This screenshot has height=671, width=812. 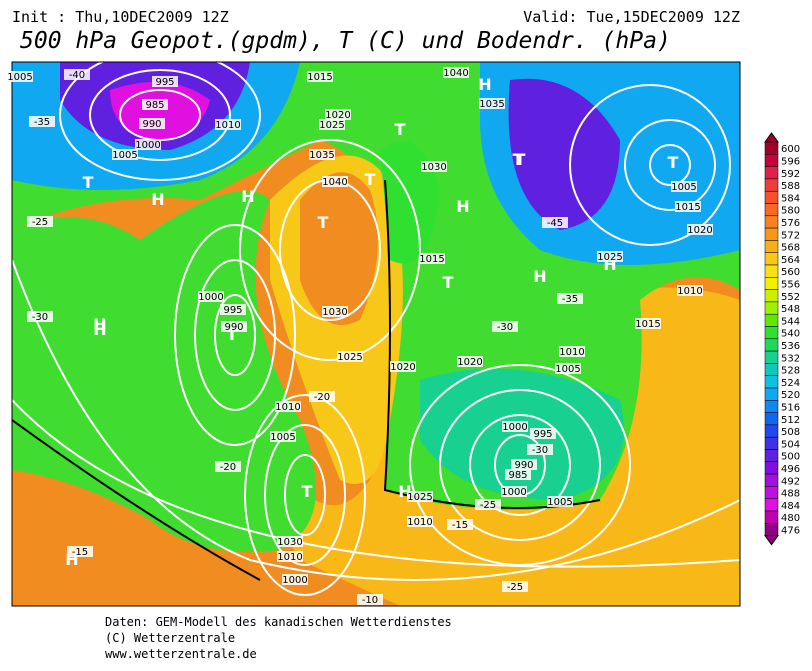 What do you see at coordinates (790, 444) in the screenshot?
I see `colorbar-label: 504` at bounding box center [790, 444].